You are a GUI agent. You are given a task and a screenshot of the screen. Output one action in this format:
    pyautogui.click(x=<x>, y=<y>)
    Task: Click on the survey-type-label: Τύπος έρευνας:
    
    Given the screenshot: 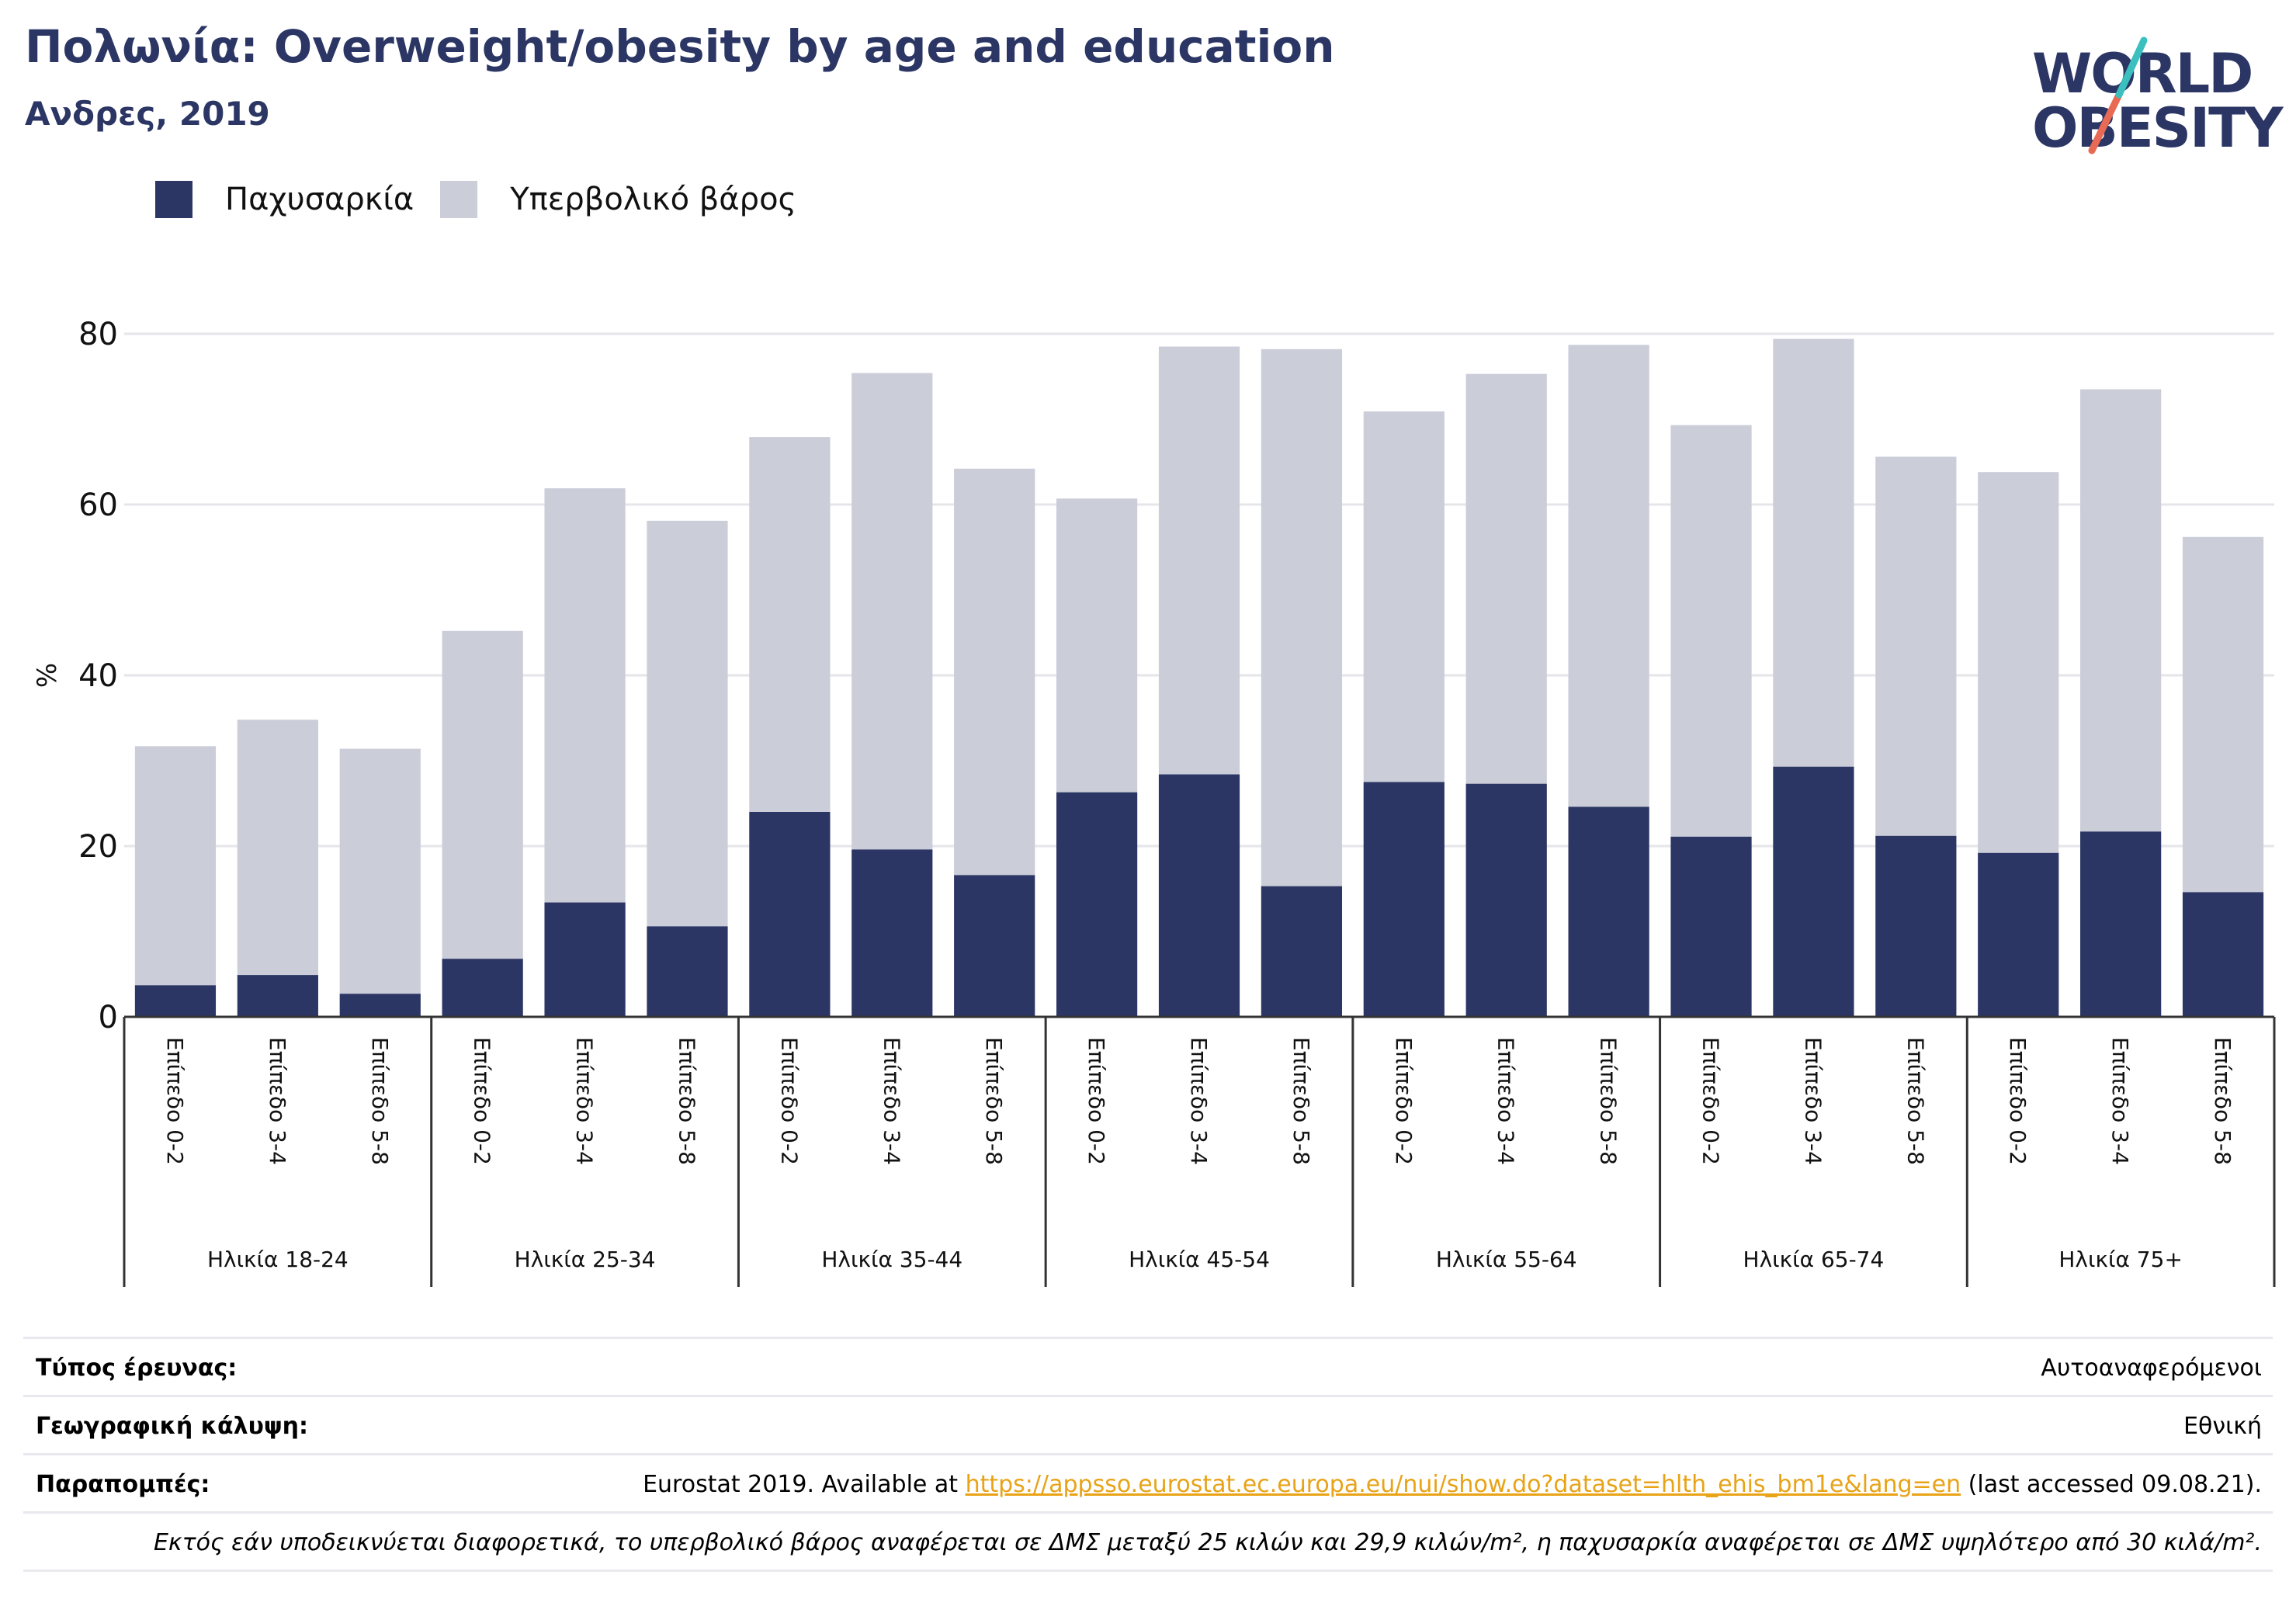 What is the action you would take?
    pyautogui.click(x=137, y=1368)
    